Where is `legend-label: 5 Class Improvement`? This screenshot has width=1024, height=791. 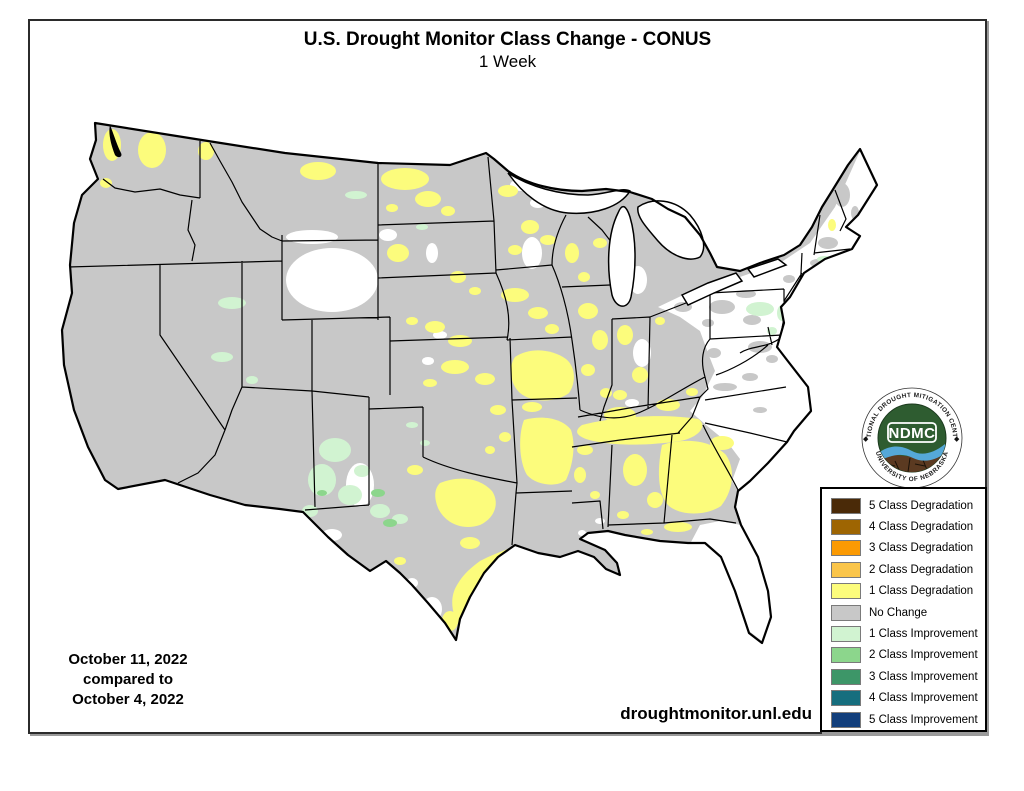 legend-label: 5 Class Improvement is located at coordinates (923, 719).